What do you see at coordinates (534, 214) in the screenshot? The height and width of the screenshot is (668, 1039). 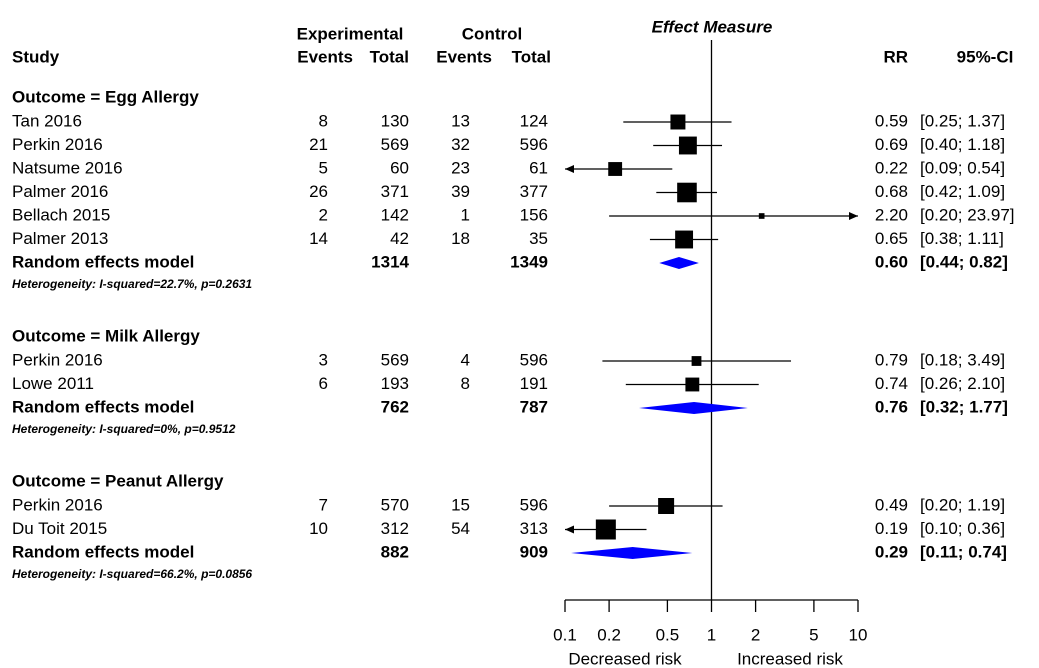 I see `cell: 156` at bounding box center [534, 214].